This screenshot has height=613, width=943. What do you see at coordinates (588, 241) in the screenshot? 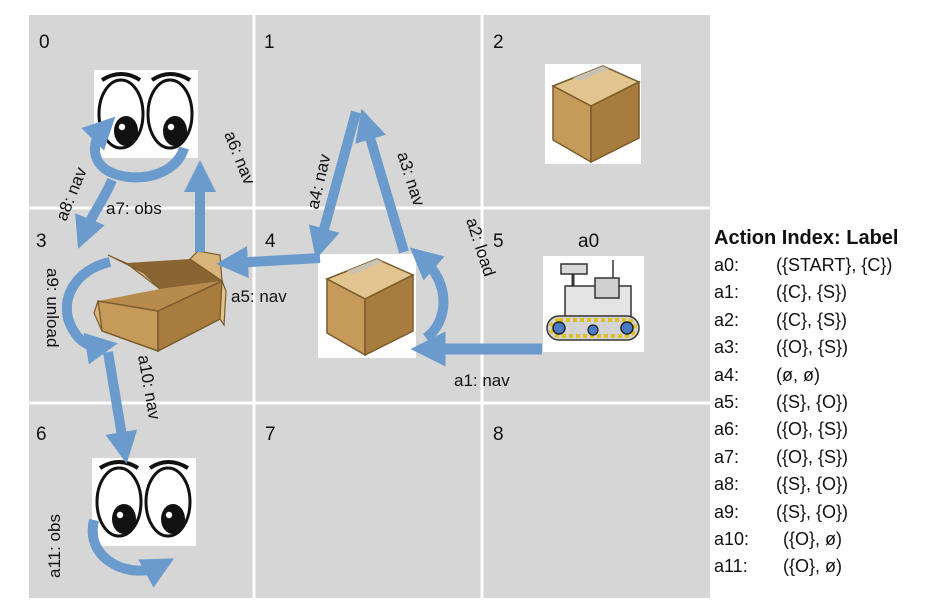
I see `robot-label: a0` at bounding box center [588, 241].